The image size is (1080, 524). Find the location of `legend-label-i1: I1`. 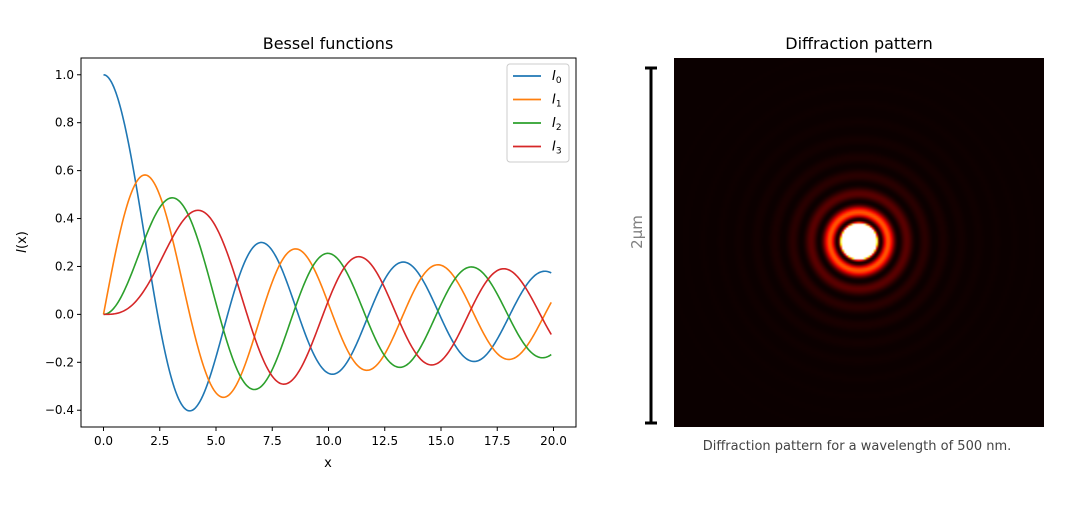

legend-label-i1: I1 is located at coordinates (557, 101).